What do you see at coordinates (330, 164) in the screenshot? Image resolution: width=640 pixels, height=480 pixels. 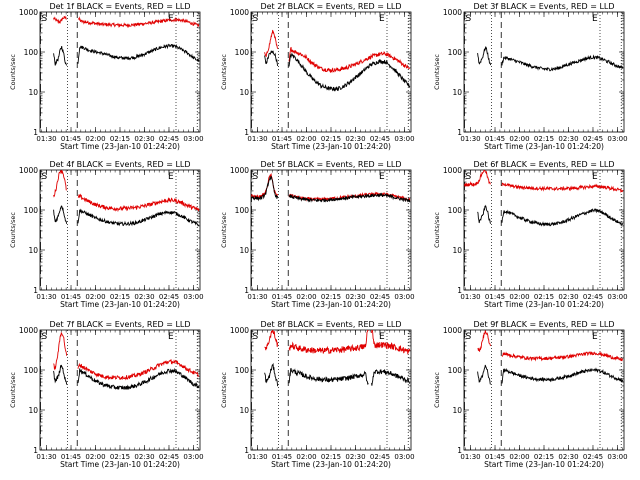 I see `panel-title: Det 5f BLACK = Events, RED = LLD` at bounding box center [330, 164].